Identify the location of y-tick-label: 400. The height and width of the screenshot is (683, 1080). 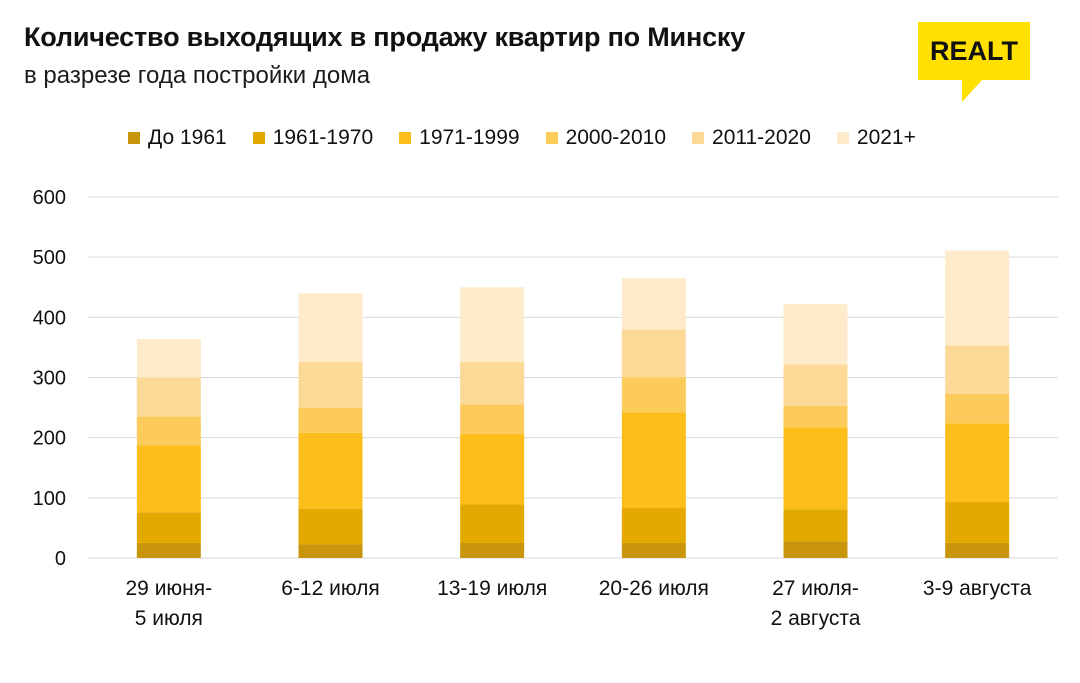
(49, 318).